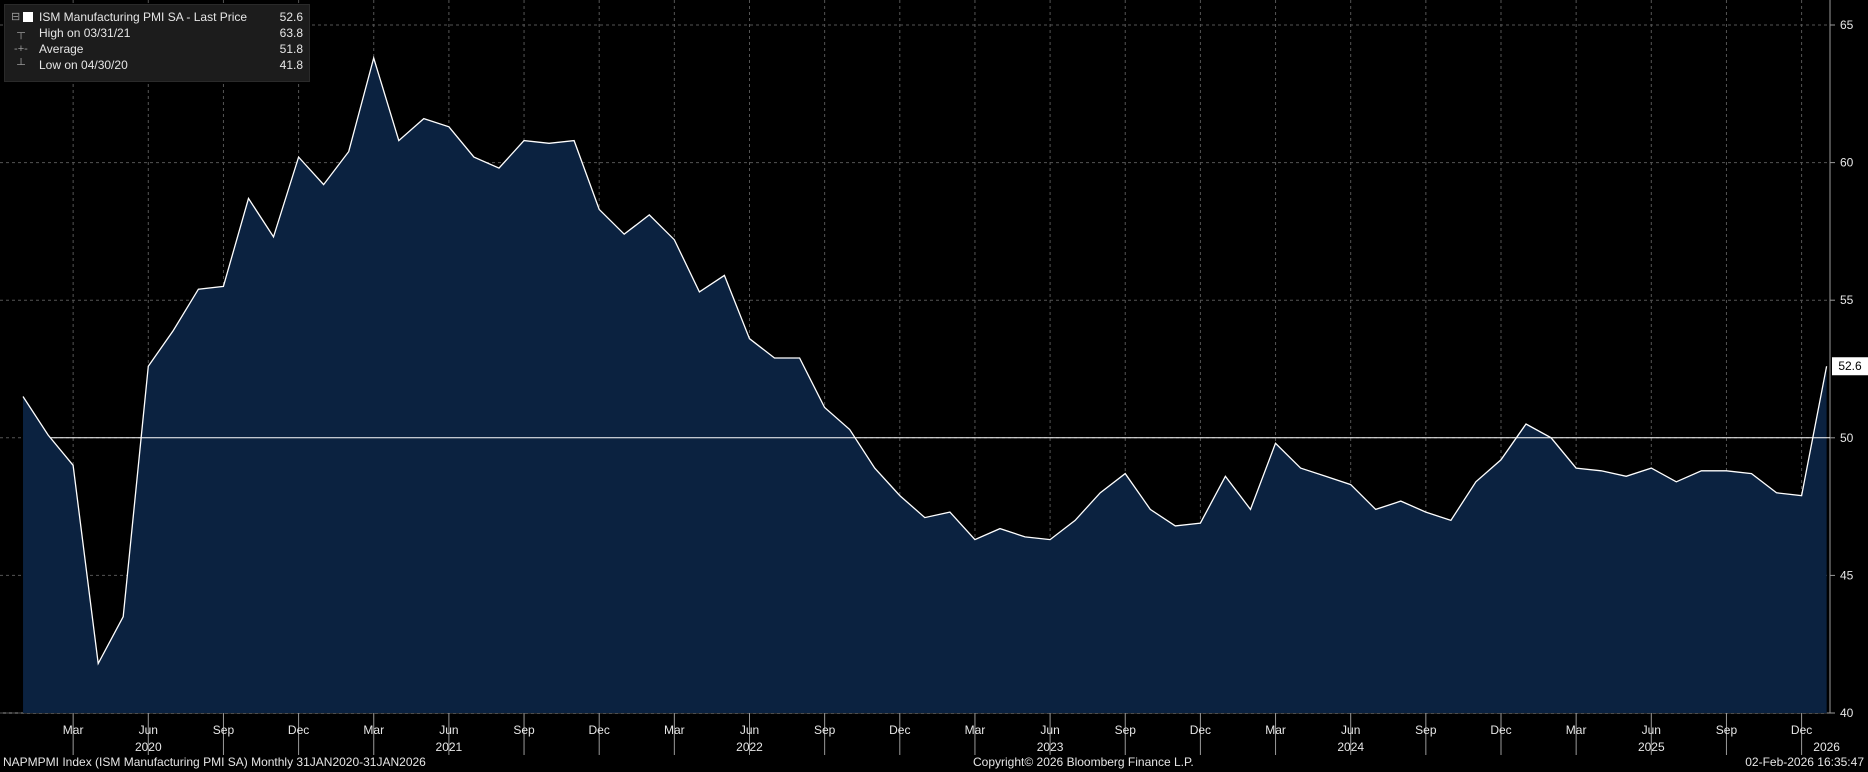  I want to click on x-year-label: 2020, so click(148, 747).